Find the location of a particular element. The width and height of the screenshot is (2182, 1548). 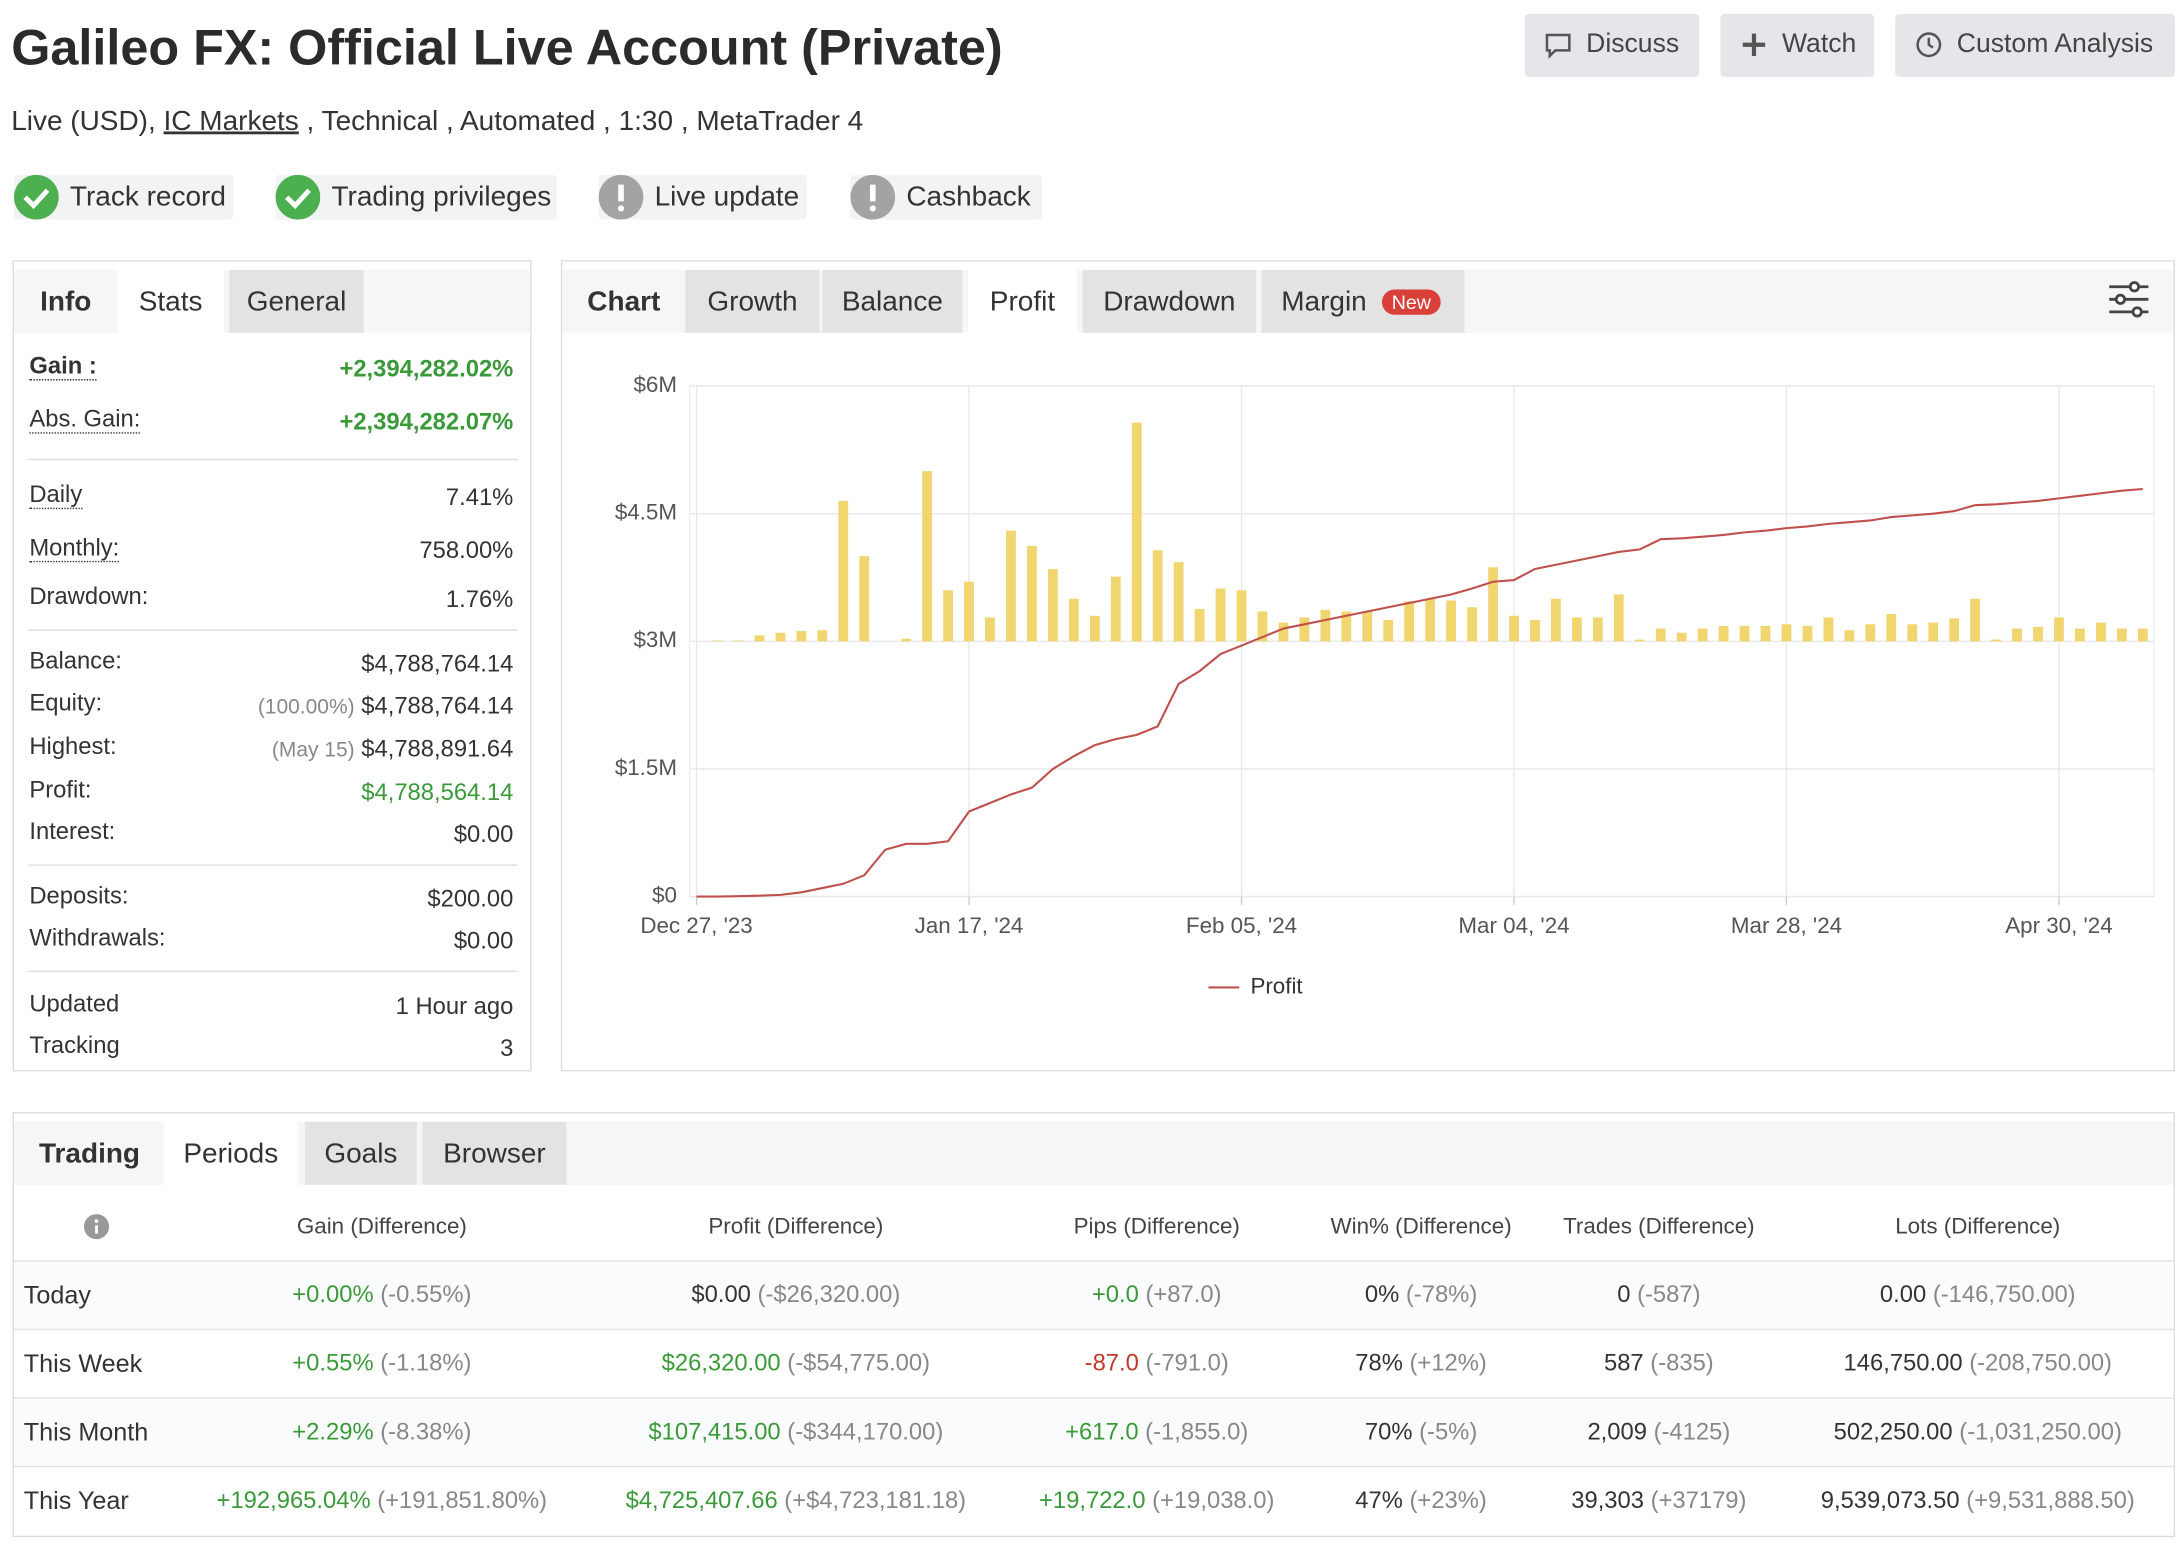

stat-value: 1.76% is located at coordinates (479, 599).